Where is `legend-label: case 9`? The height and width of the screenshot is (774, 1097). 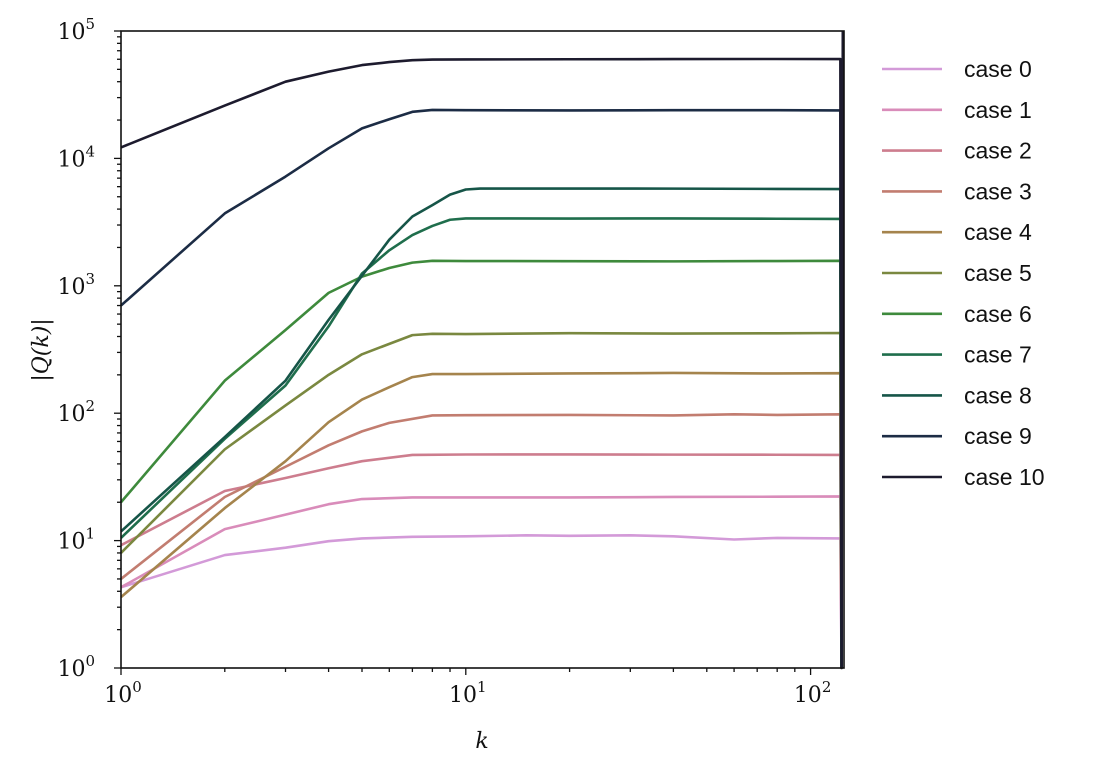 legend-label: case 9 is located at coordinates (998, 436).